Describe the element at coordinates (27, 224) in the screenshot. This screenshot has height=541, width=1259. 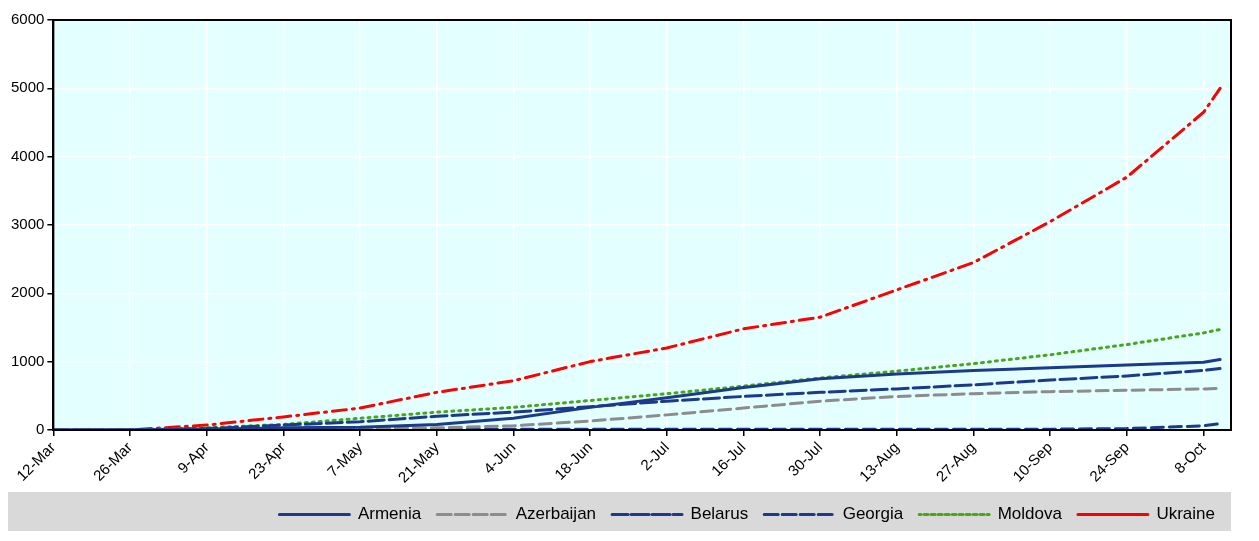
I see `y-tick-label: 3000` at that location.